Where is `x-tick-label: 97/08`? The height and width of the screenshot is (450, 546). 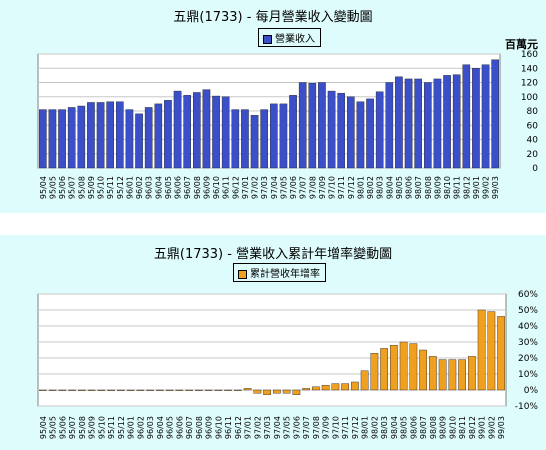 x-tick-label: 97/08 is located at coordinates (316, 427).